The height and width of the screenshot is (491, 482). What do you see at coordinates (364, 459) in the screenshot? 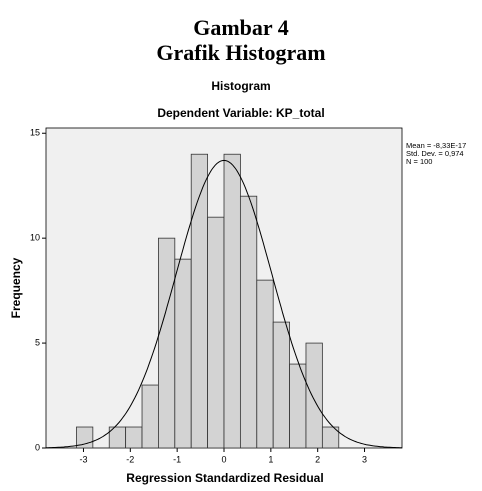
I see `x-tick-label: 3` at bounding box center [364, 459].